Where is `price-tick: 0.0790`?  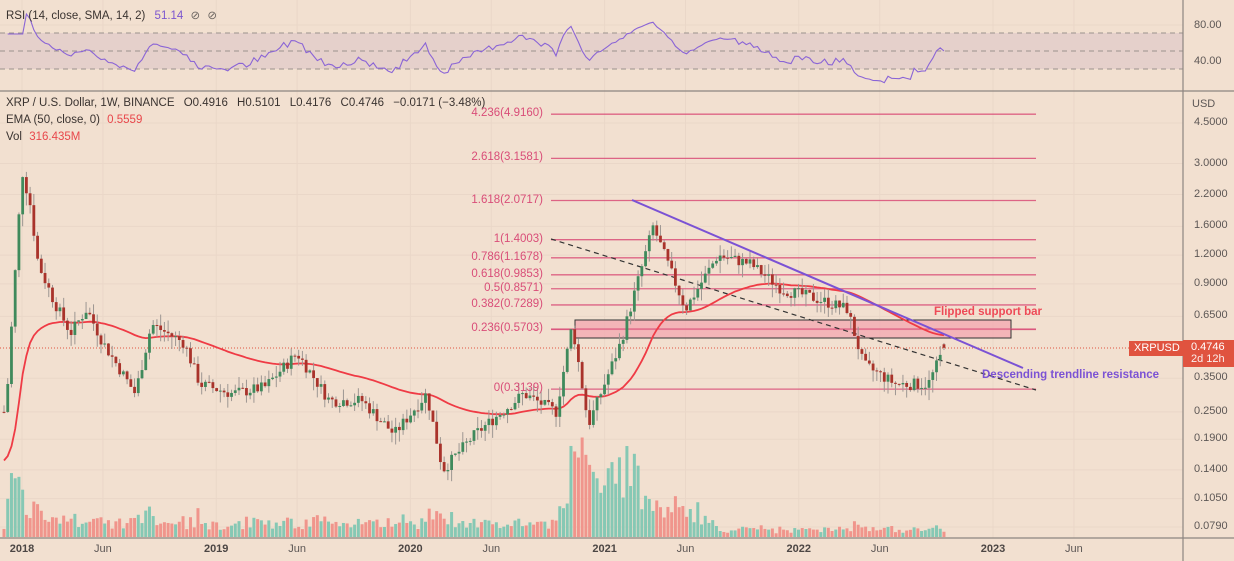 price-tick: 0.0790 is located at coordinates (1211, 526).